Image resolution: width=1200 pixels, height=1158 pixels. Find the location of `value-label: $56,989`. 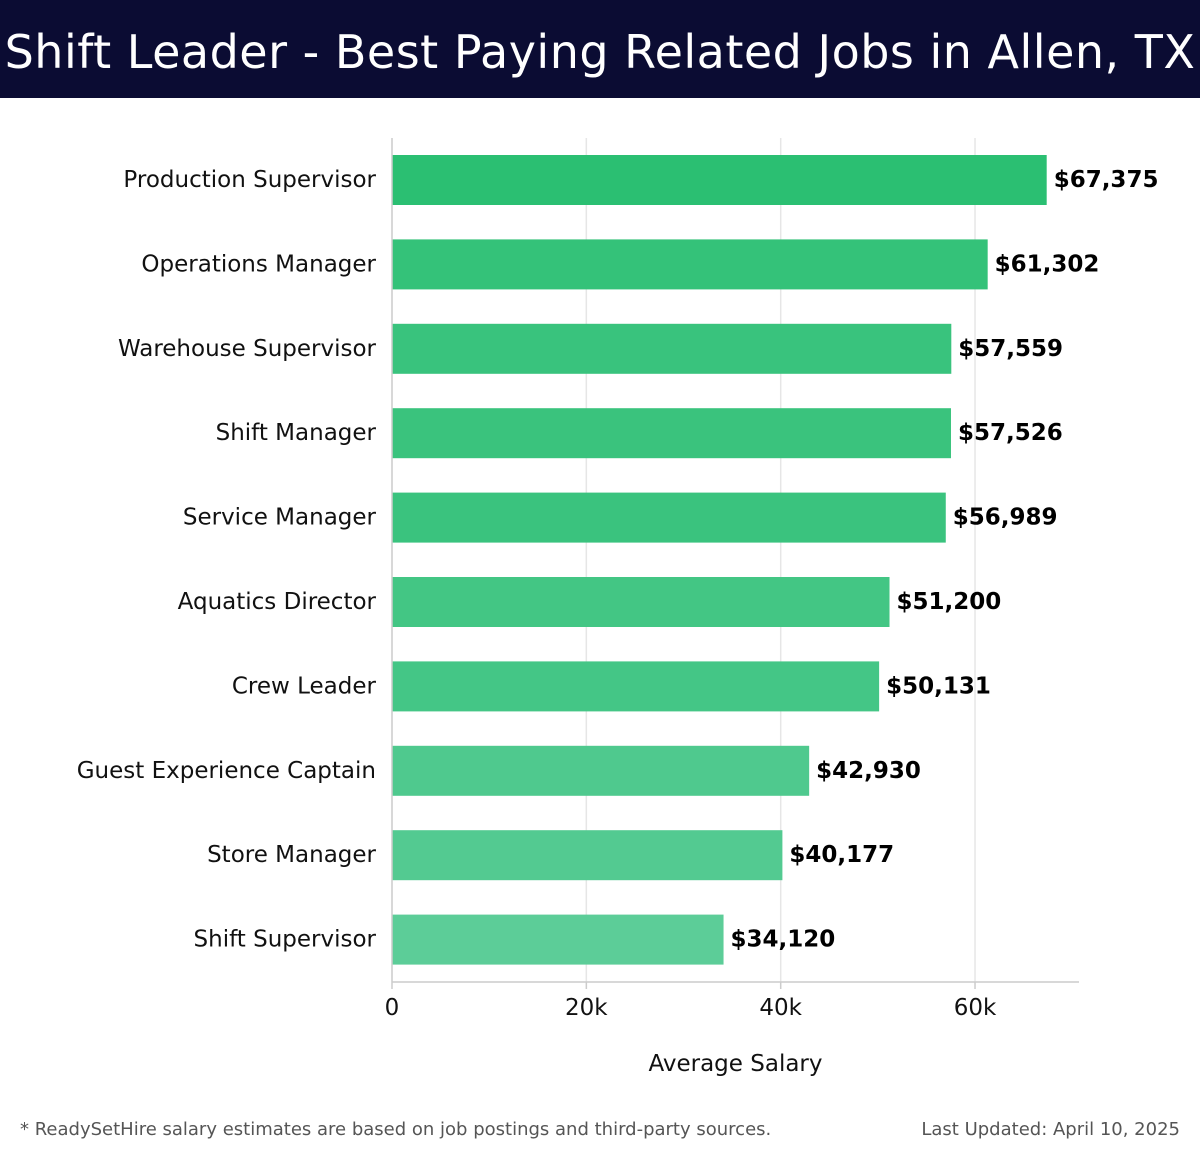

value-label: $56,989 is located at coordinates (1005, 518).